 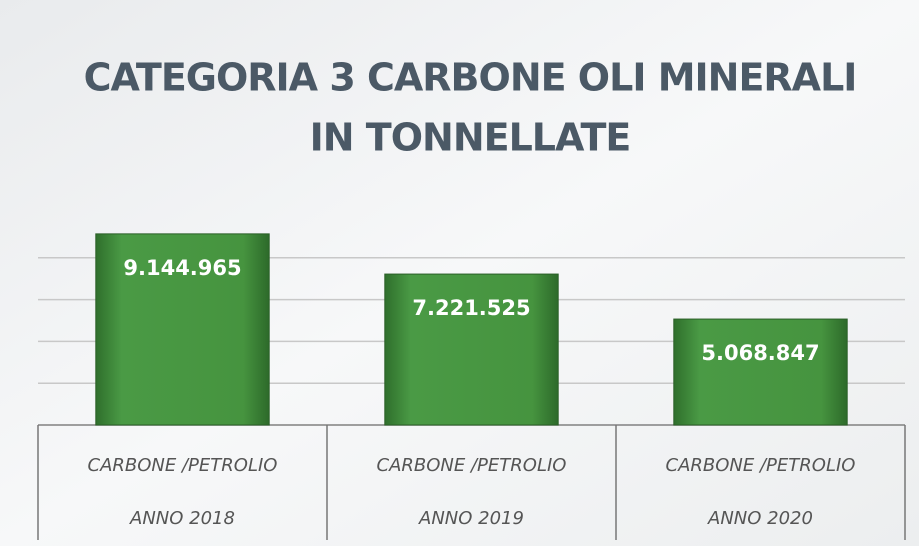 What do you see at coordinates (760, 353) in the screenshot?
I see `value-label: 5.068.847` at bounding box center [760, 353].